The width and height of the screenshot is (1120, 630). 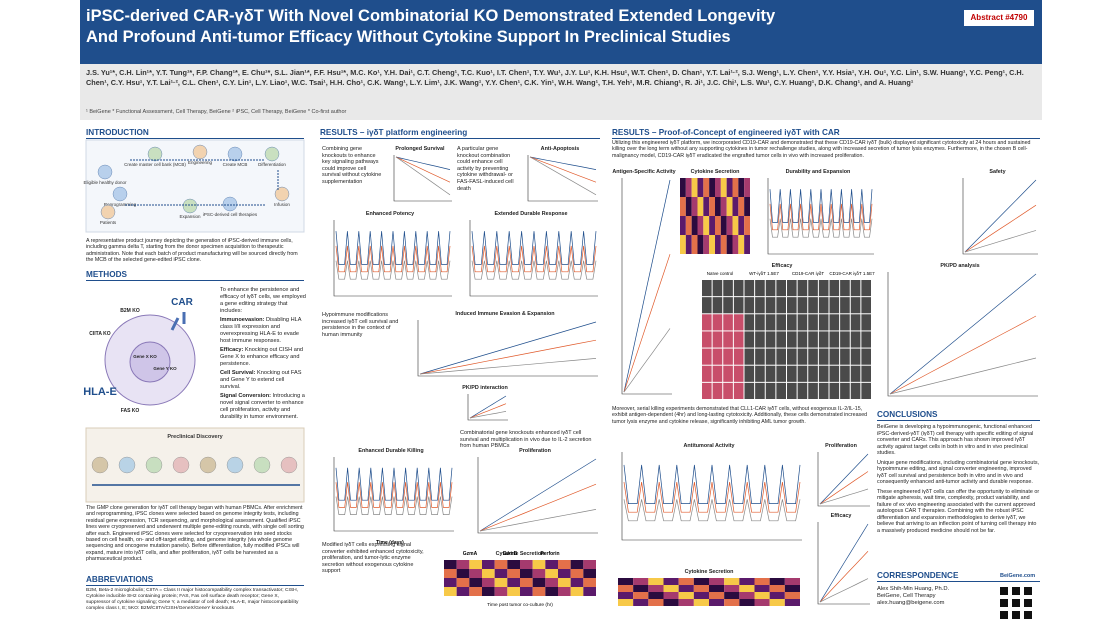 I want to click on diagram-label: CIITA KO, so click(x=99, y=334).